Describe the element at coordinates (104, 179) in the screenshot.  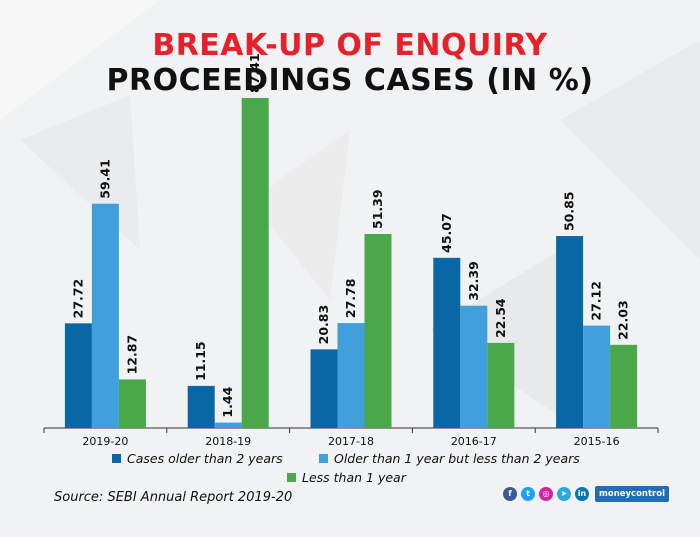
I see `data-label-2019-20-series-2: 59.41` at that location.